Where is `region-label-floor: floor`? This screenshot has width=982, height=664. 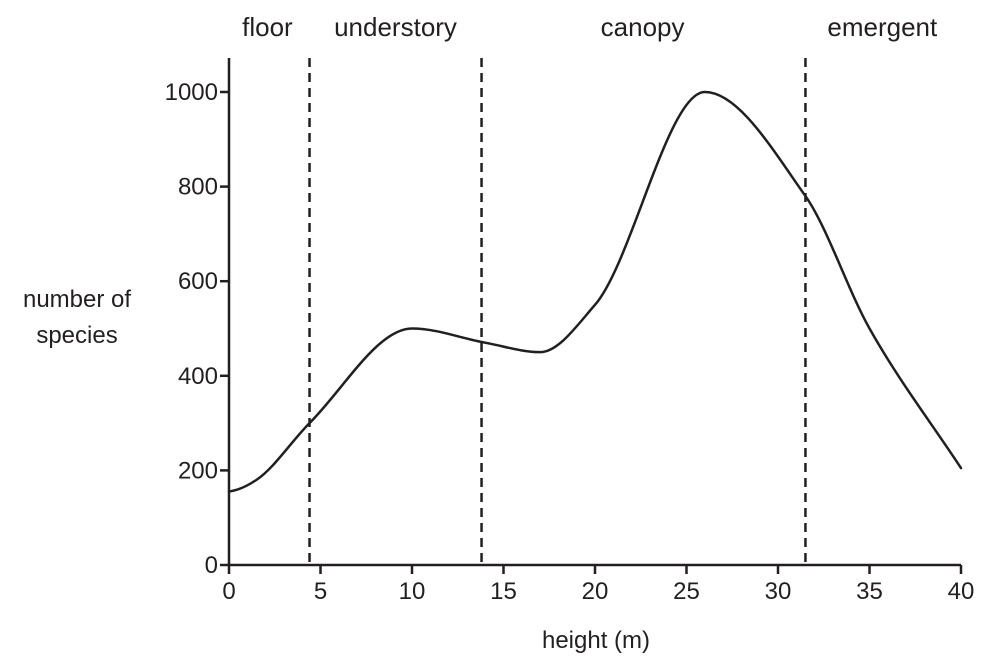
region-label-floor: floor is located at coordinates (267, 27).